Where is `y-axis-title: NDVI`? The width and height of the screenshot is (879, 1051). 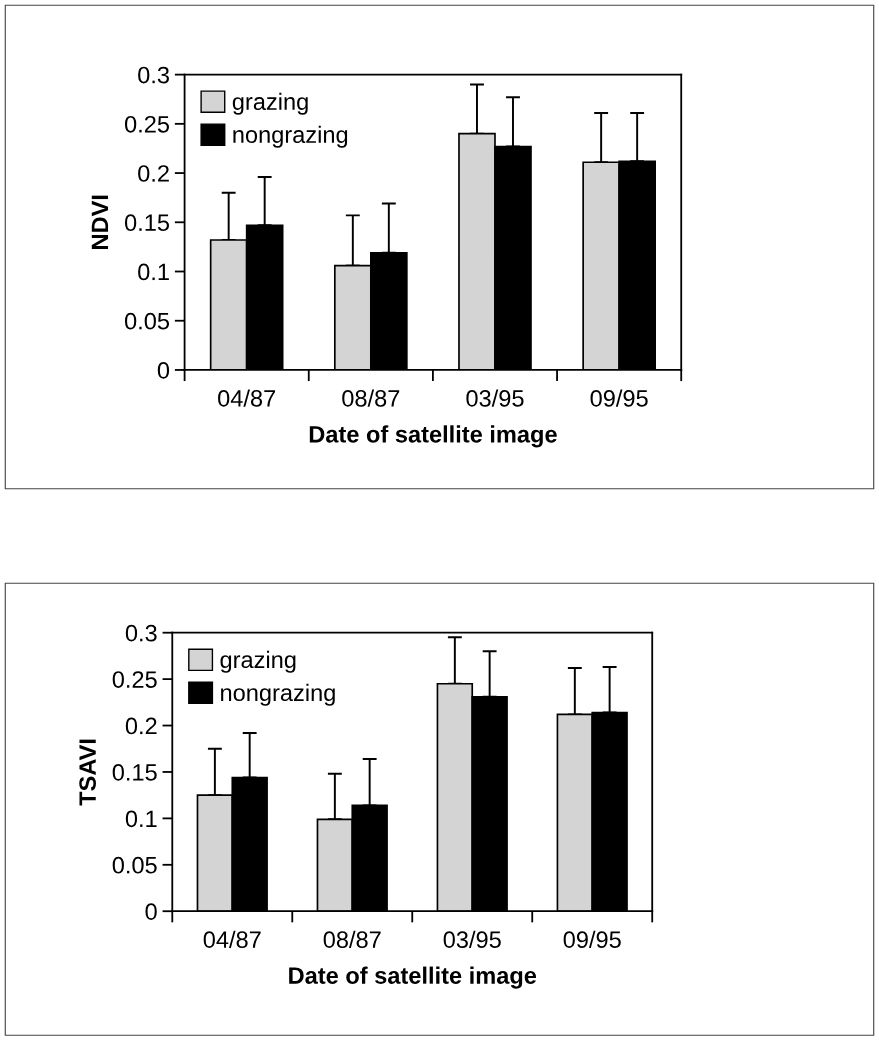
y-axis-title: NDVI is located at coordinates (100, 222).